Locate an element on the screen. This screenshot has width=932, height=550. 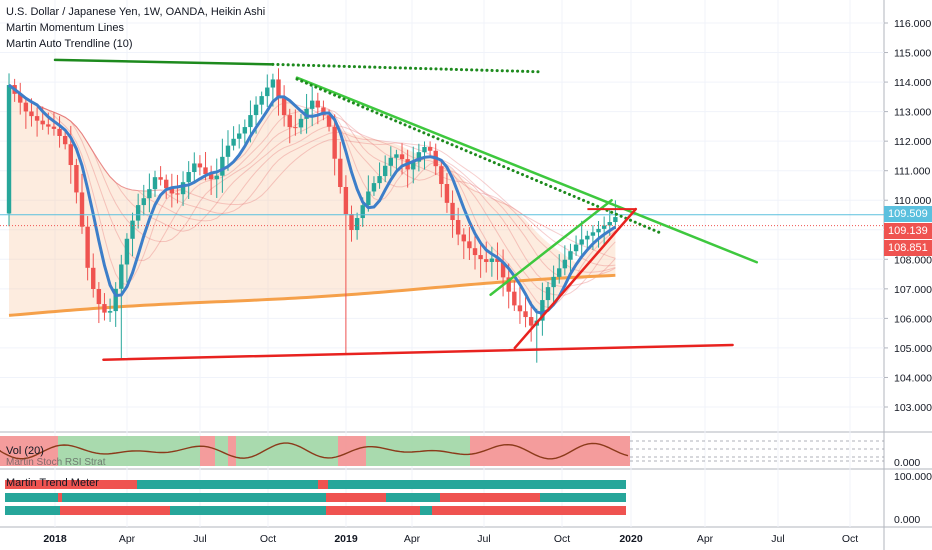
y-tick-label: 115.000 is located at coordinates (912, 54).